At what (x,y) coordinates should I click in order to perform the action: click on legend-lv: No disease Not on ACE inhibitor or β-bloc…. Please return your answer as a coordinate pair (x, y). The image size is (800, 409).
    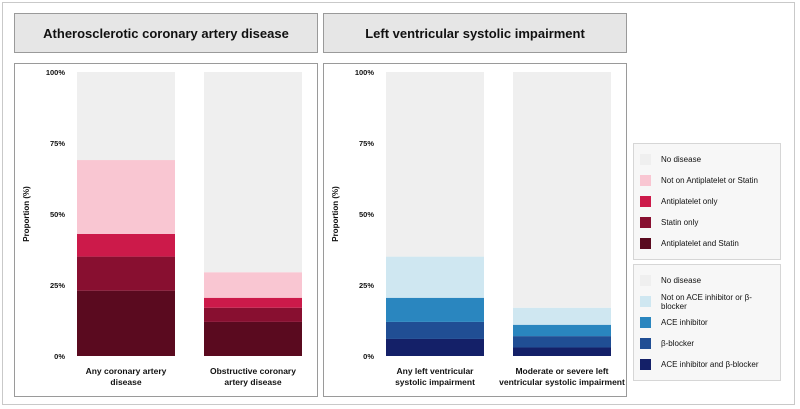
    Looking at the image, I should click on (707, 322).